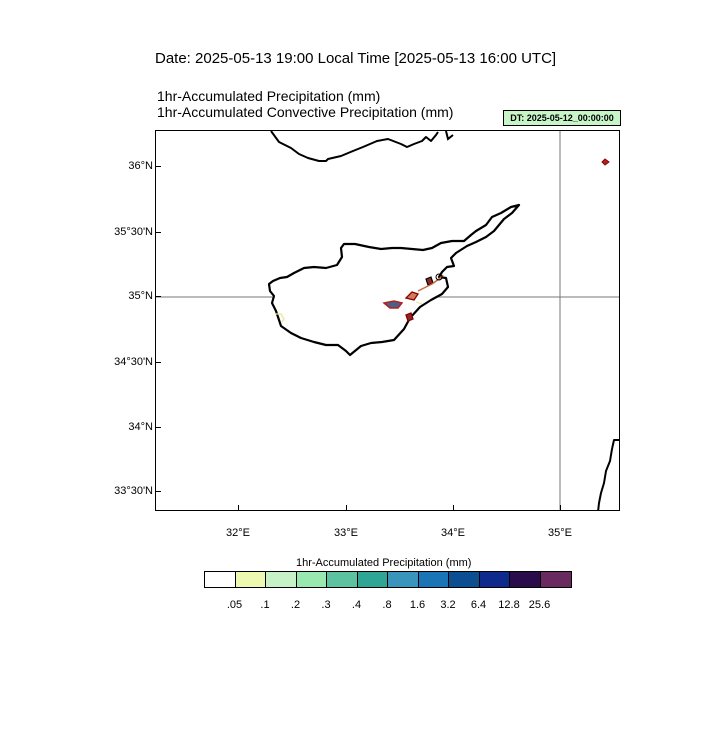 The height and width of the screenshot is (756, 720). I want to click on lat-label-35n: 35°N, so click(140, 296).